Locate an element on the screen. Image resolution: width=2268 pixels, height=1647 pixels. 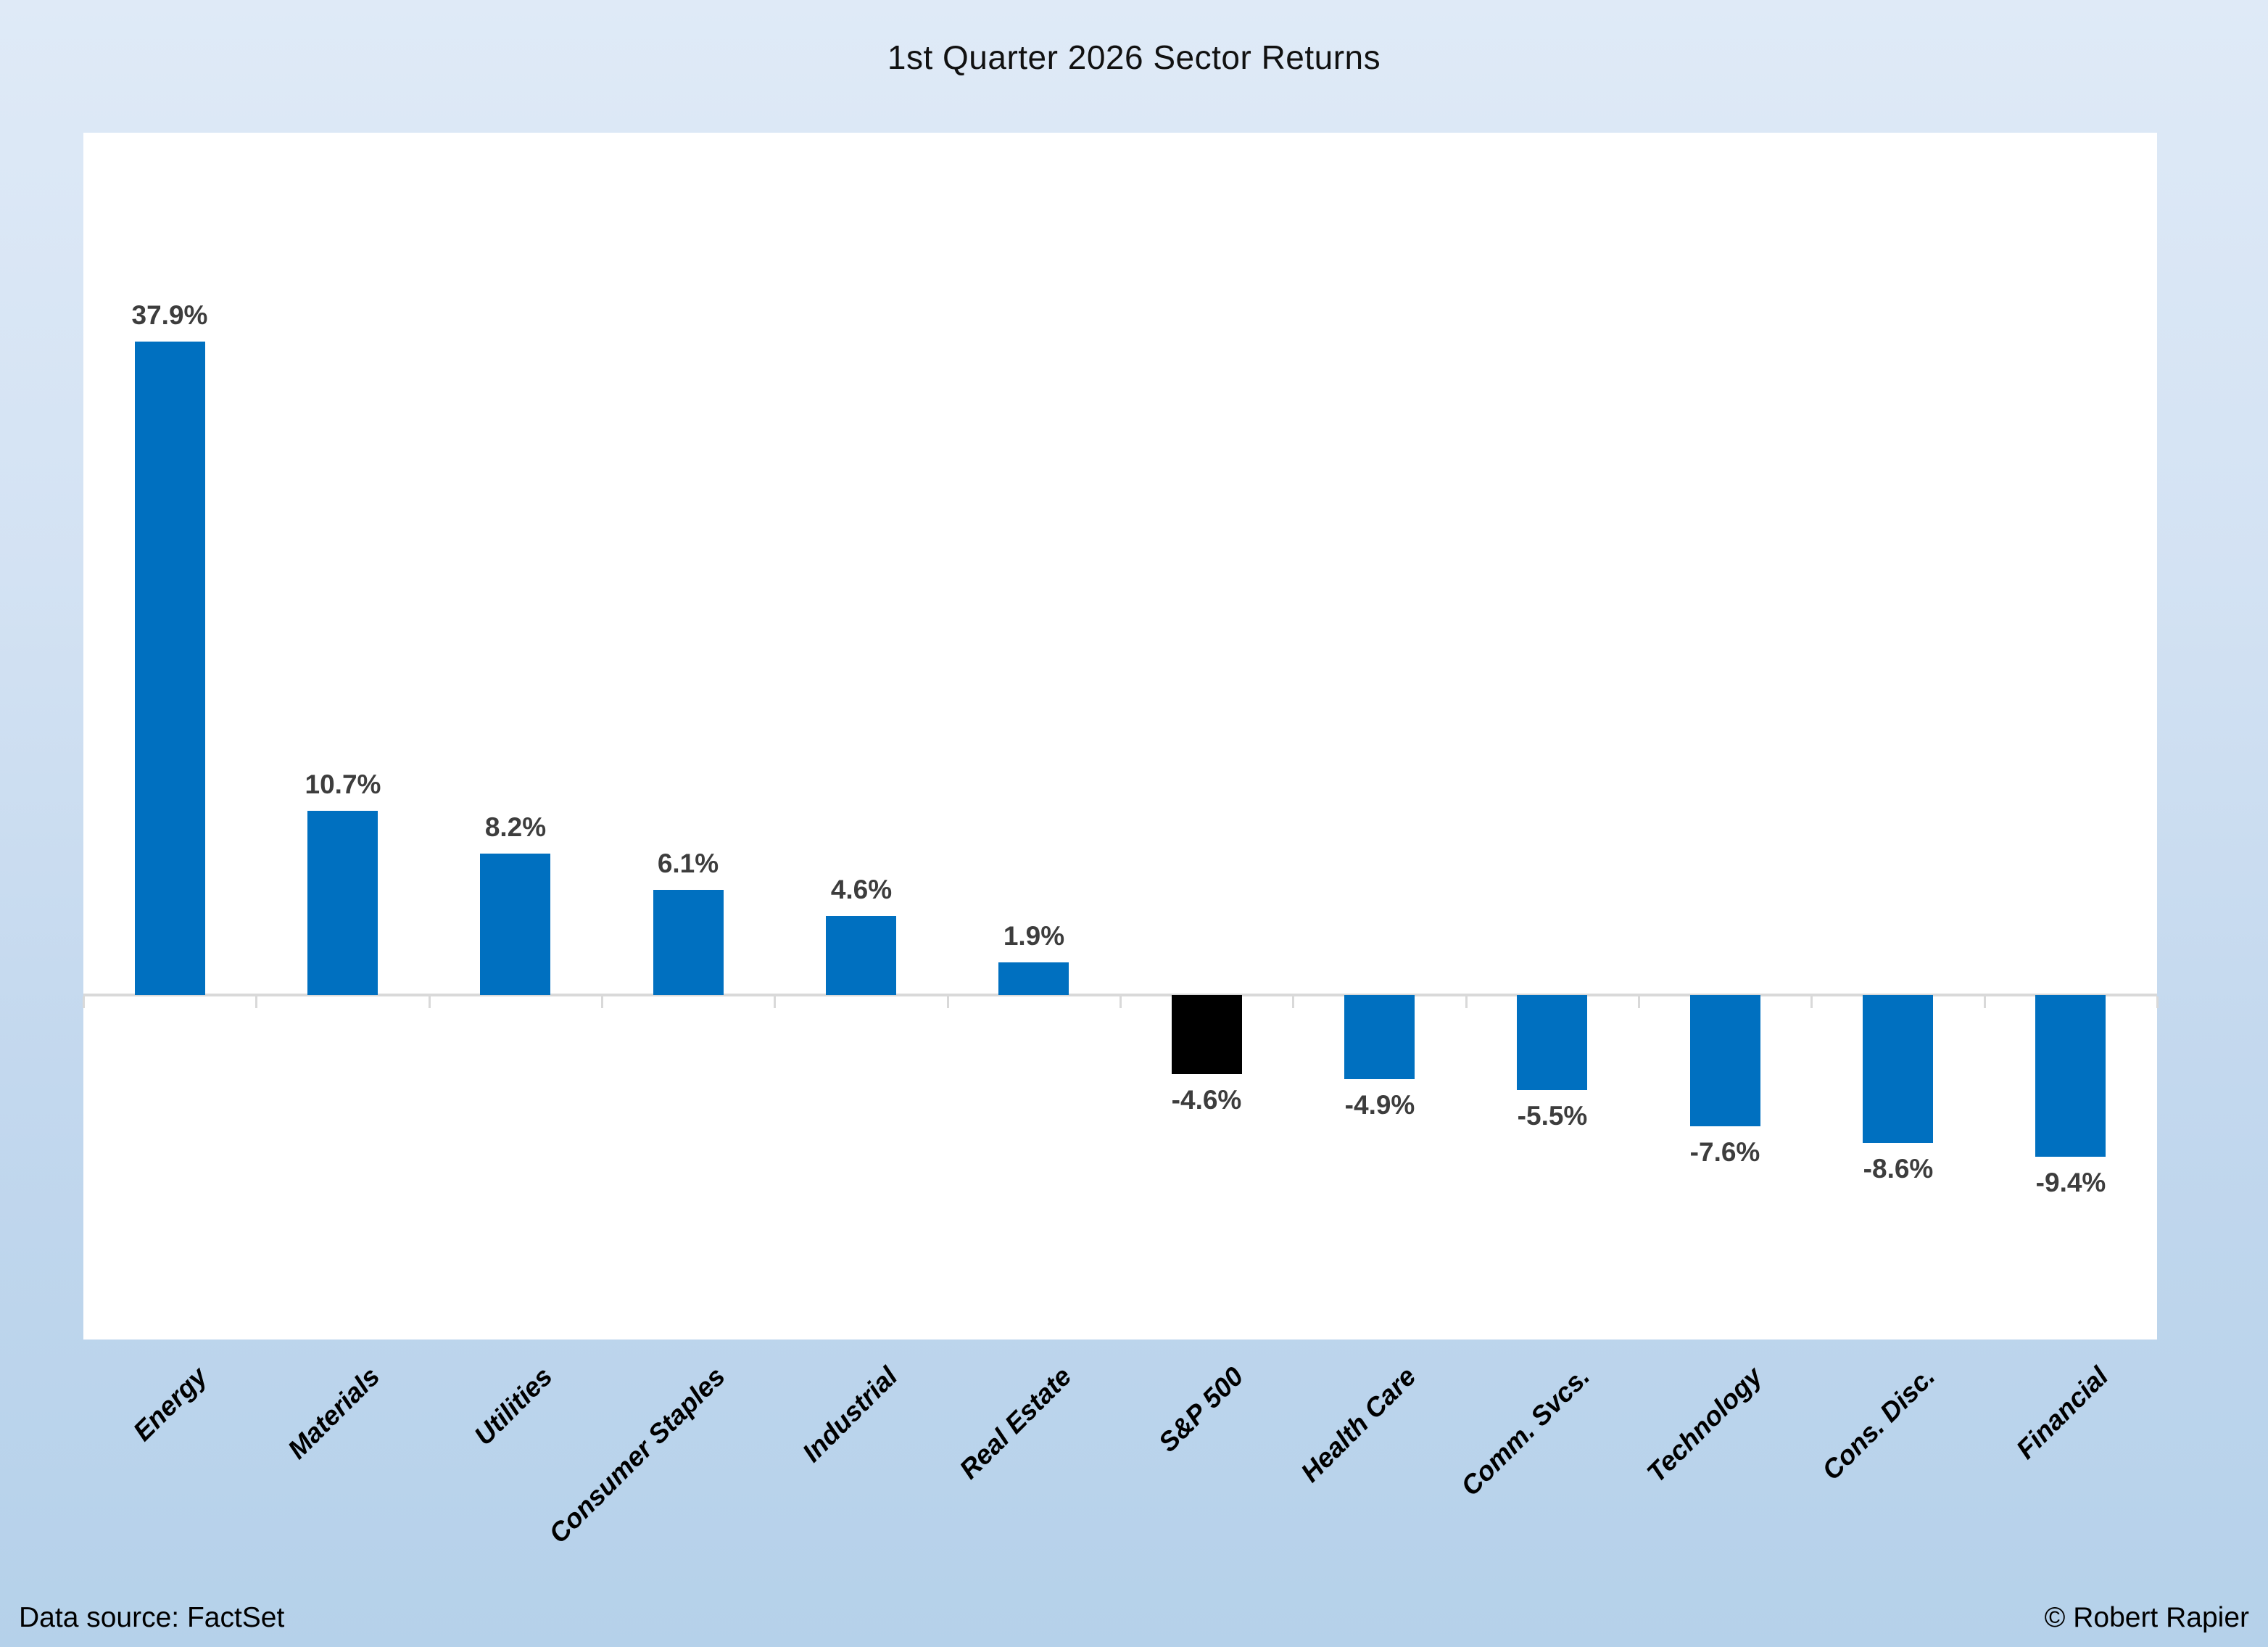
category-label-real-estate: Real Estate is located at coordinates (1015, 1423).